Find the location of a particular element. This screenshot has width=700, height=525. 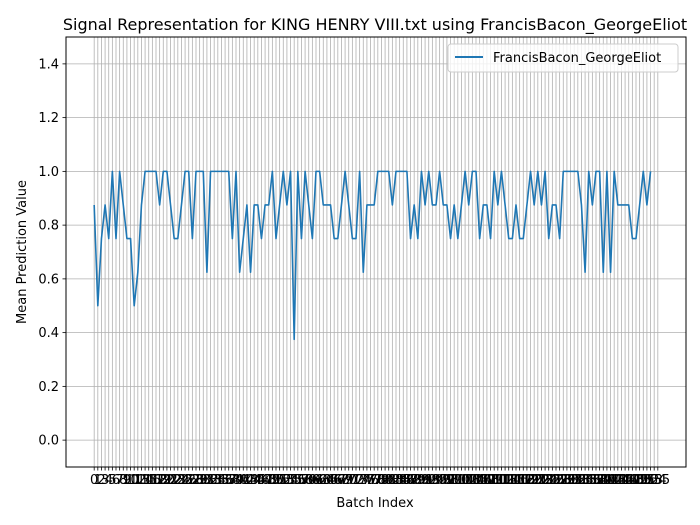

x-tick-label: 88 is located at coordinates (414, 480).